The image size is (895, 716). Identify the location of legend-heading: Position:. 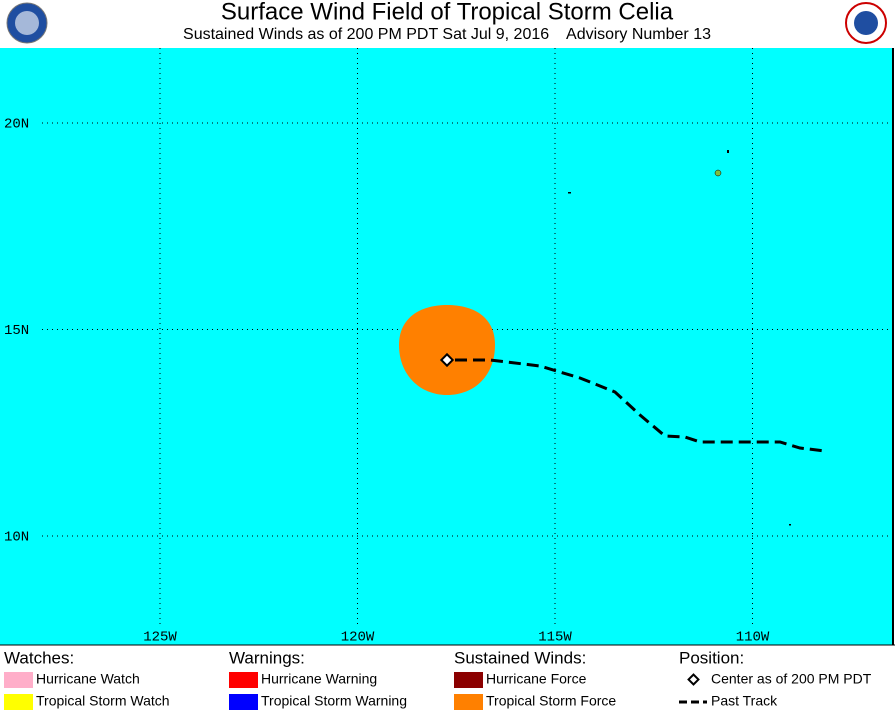
(711, 657).